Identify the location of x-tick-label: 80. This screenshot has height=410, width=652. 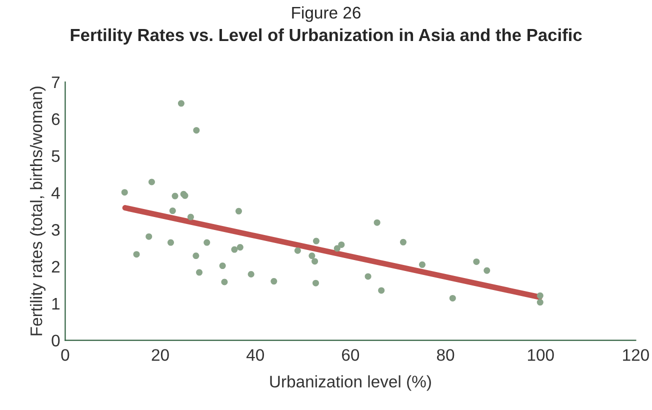
(445, 355).